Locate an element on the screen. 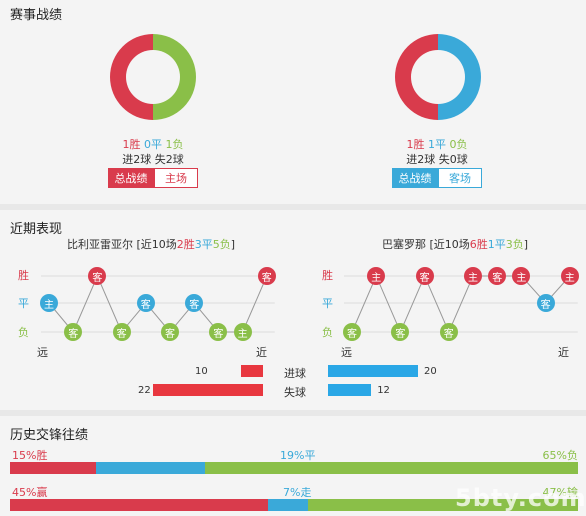 The image size is (586, 516). left-far-label: 远 is located at coordinates (42, 352).